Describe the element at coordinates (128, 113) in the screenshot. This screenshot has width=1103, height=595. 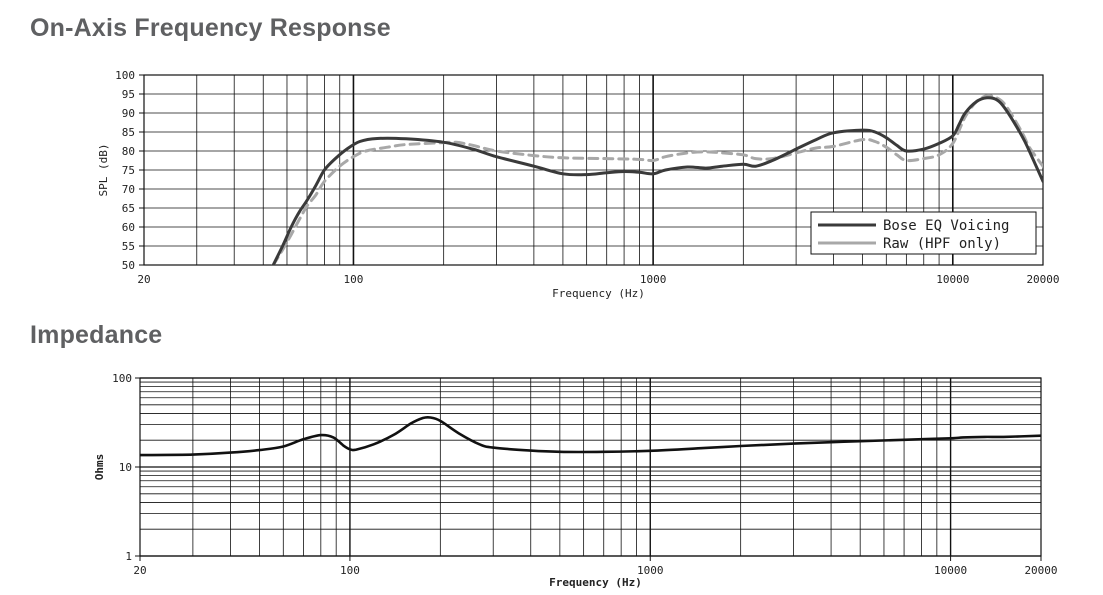
I see `y-tick-label: 90` at that location.